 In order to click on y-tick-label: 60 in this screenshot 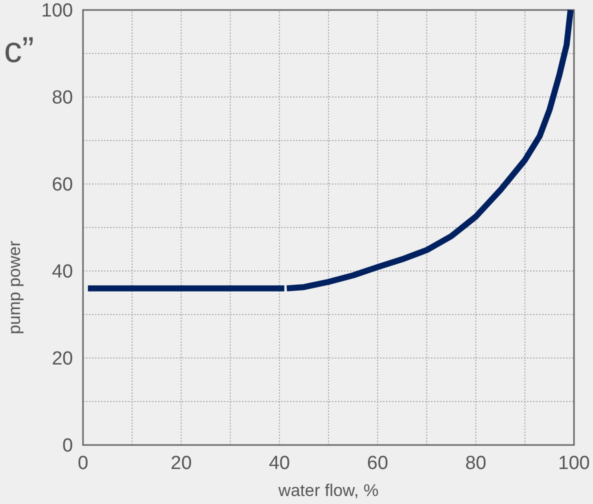, I will do `click(62, 185)`.